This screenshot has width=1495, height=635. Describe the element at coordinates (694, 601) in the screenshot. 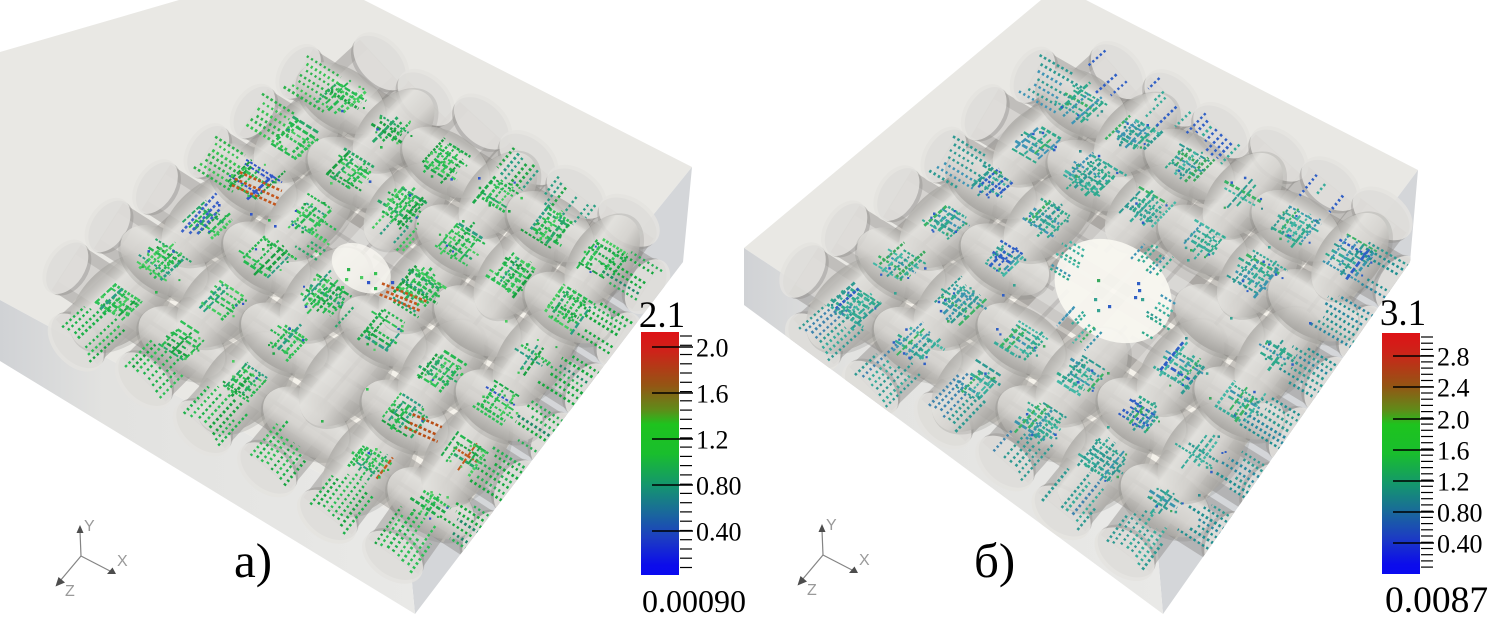

I see `svg-text: 0.00090` at that location.